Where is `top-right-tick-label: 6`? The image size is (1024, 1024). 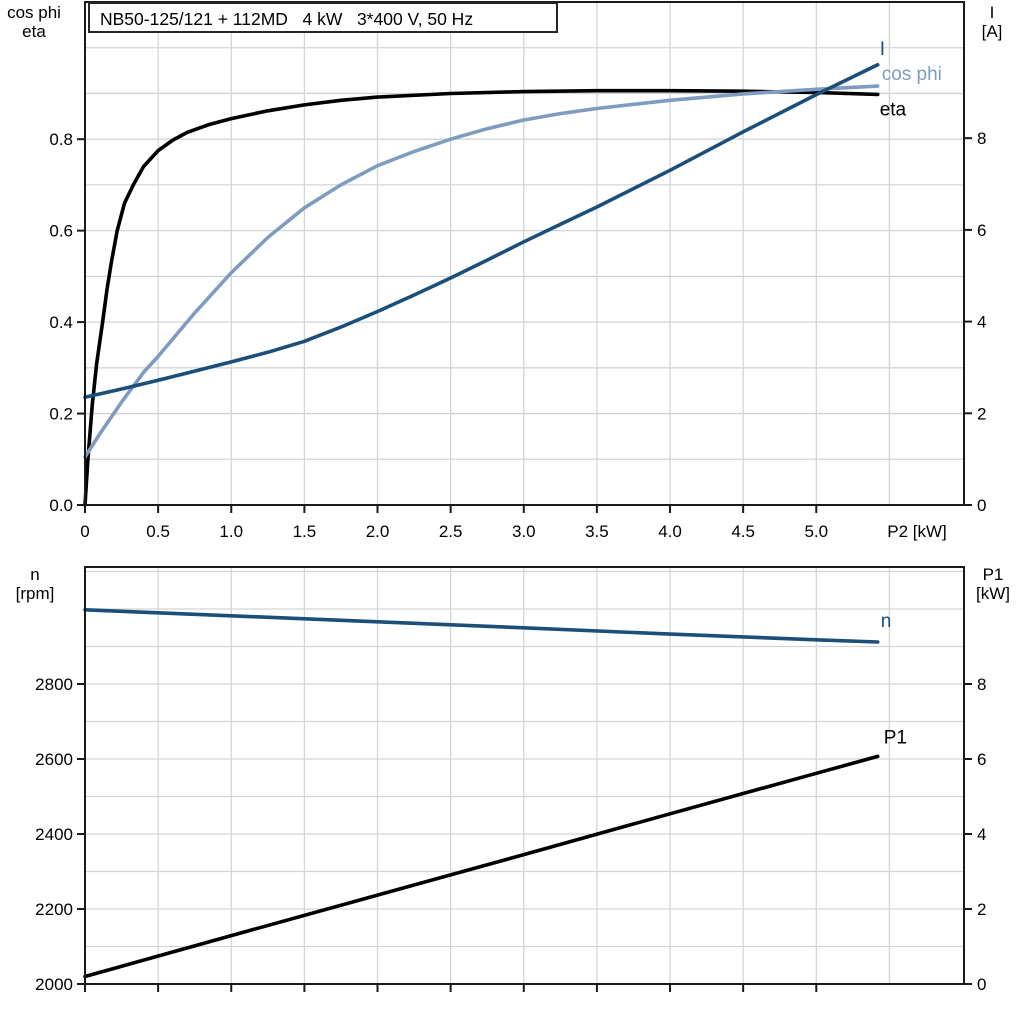 top-right-tick-label: 6 is located at coordinates (981, 230).